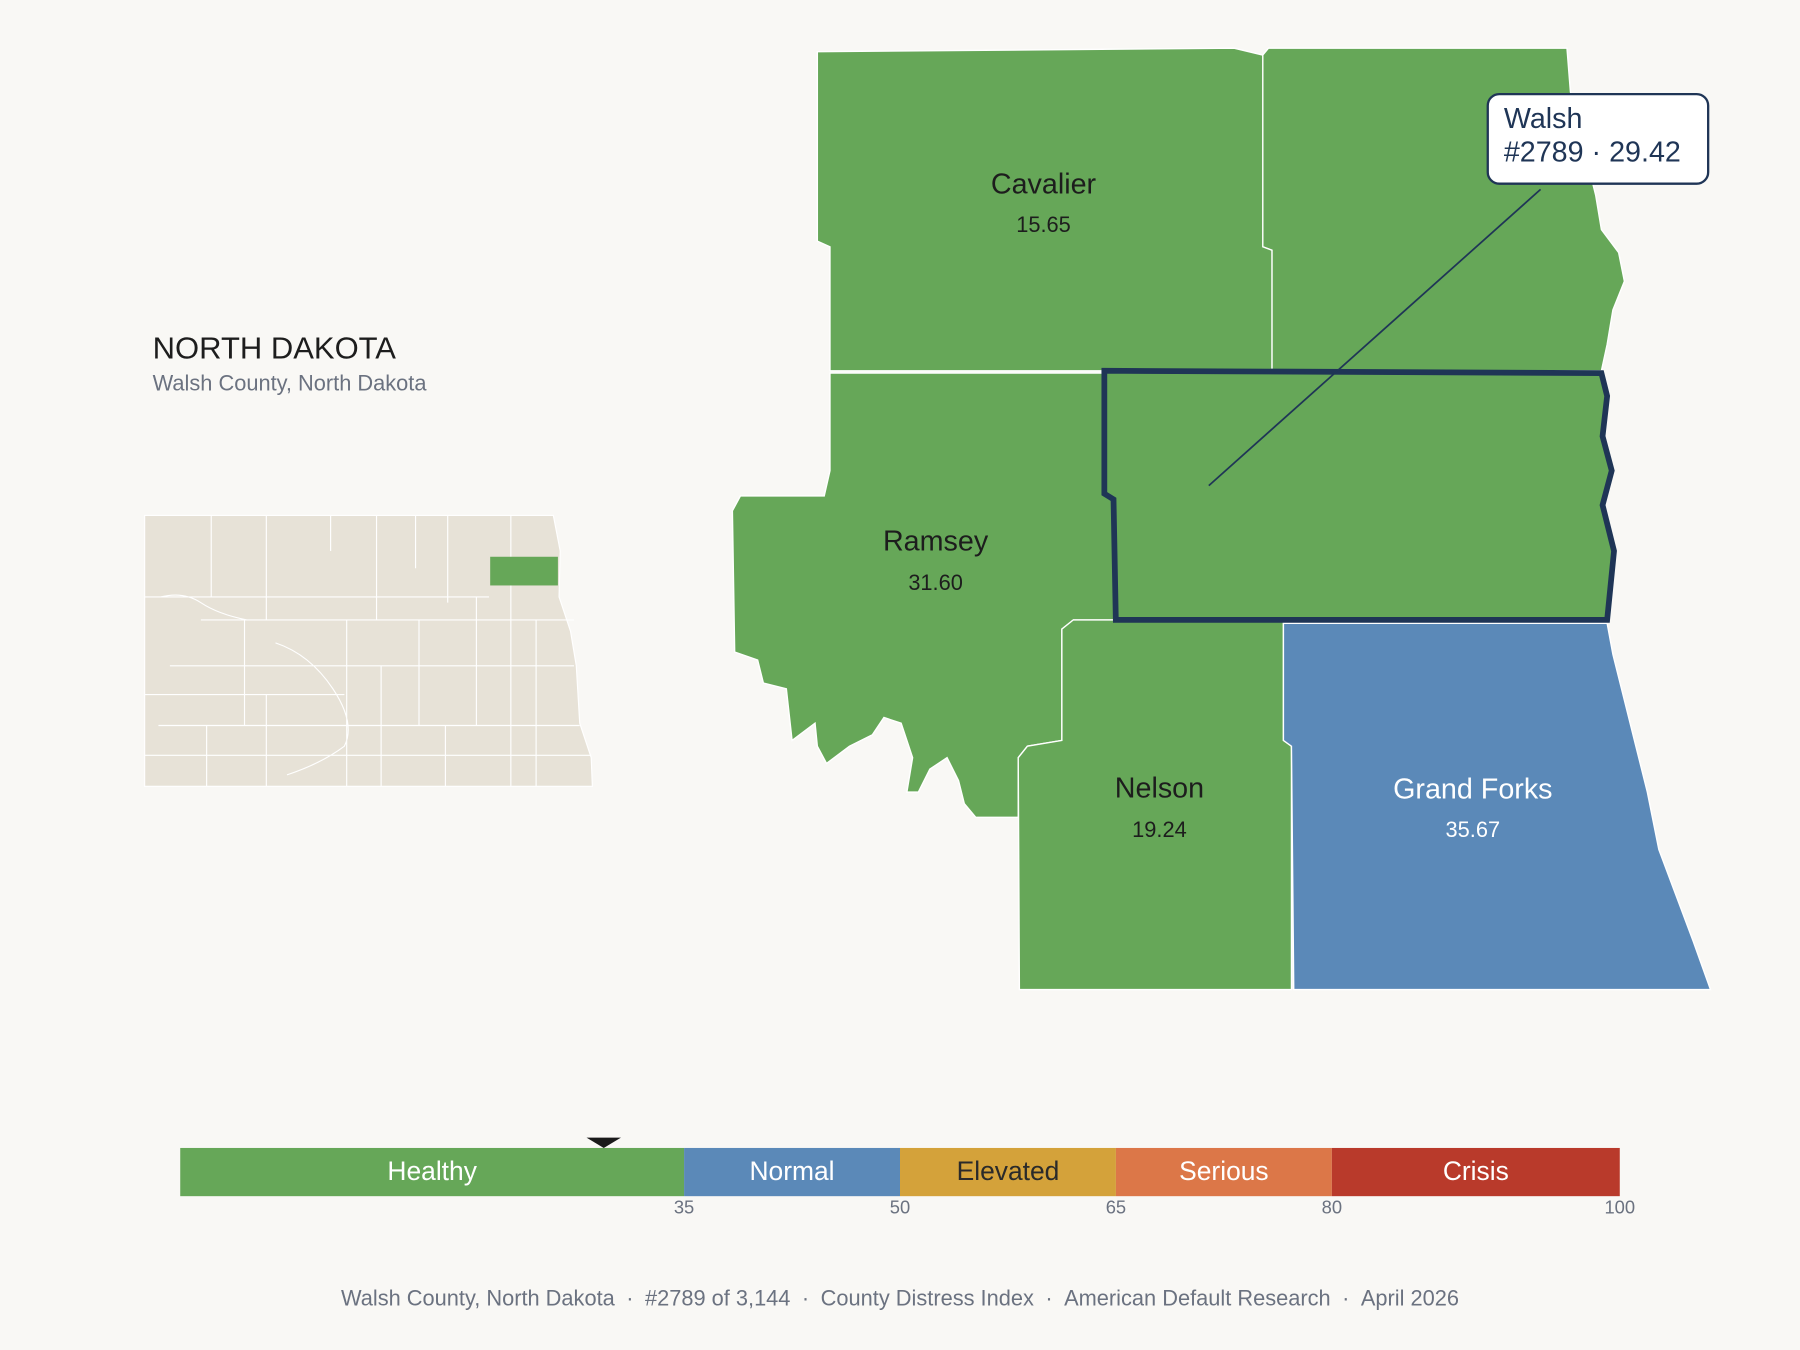  I want to click on legend-band-label: Serious, so click(1223, 1171).